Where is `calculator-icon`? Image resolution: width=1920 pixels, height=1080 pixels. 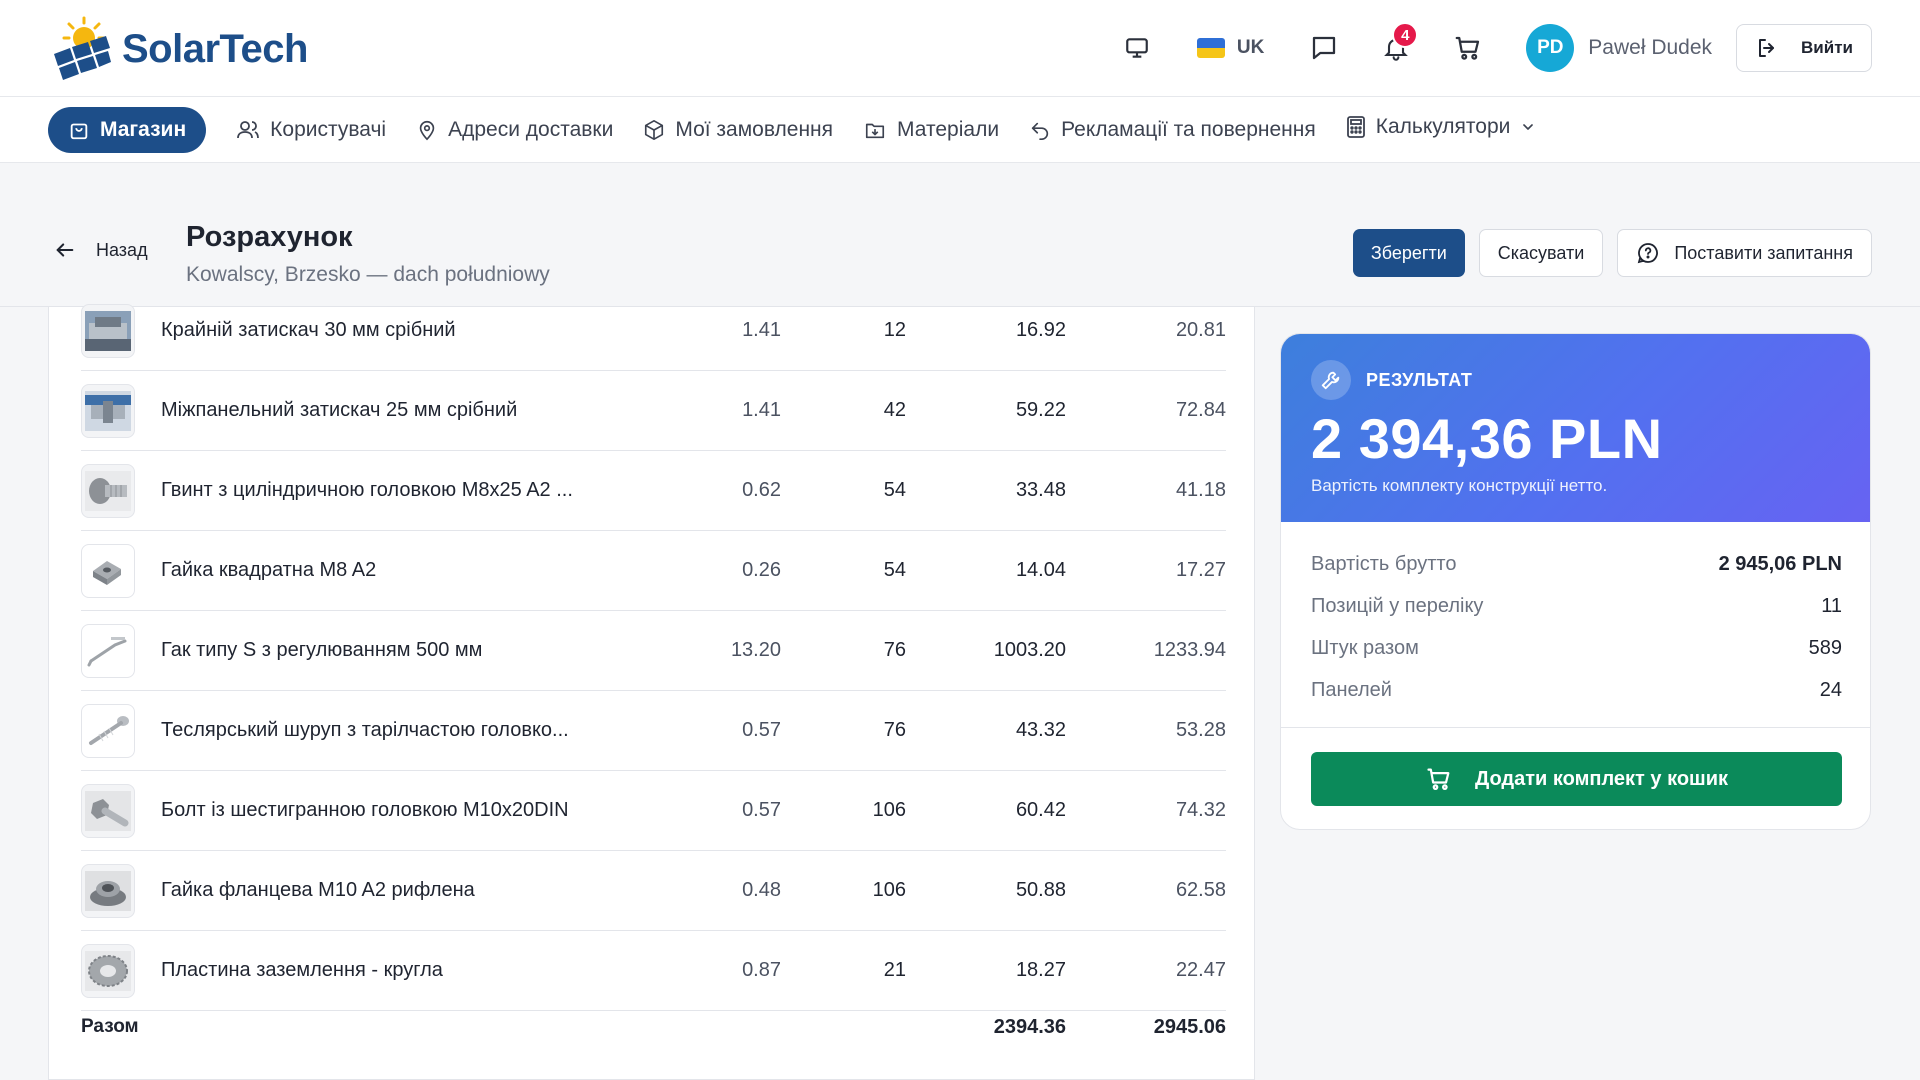 calculator-icon is located at coordinates (1355, 126).